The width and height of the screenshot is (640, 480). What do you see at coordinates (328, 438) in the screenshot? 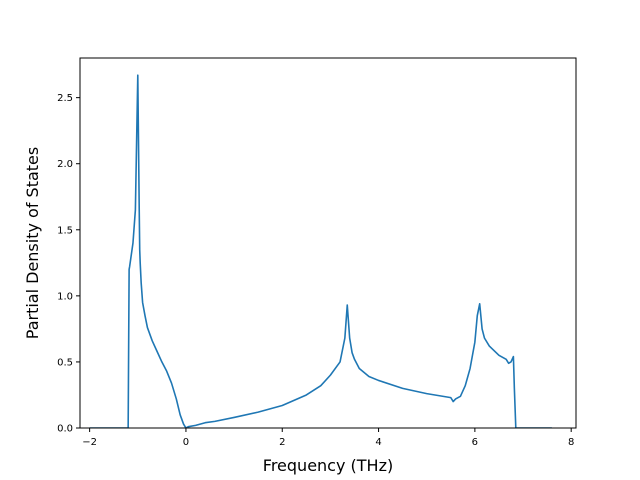
I see `x-axis-ticks: −2 0 2 4 6 8` at bounding box center [328, 438].